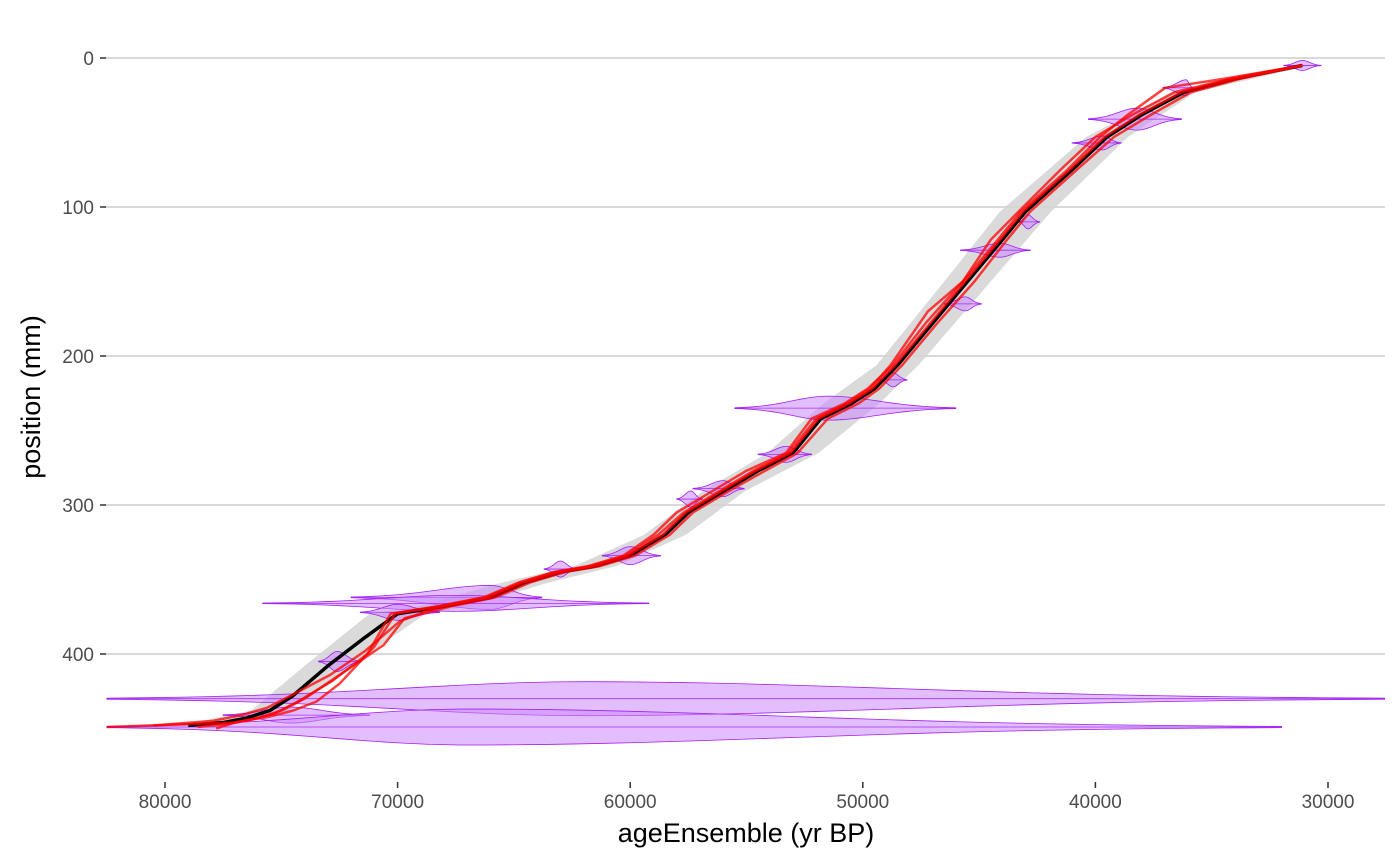 This screenshot has height=865, width=1400. Describe the element at coordinates (746, 833) in the screenshot. I see `x-axis-title: ageEnsemble (yr BP)` at that location.